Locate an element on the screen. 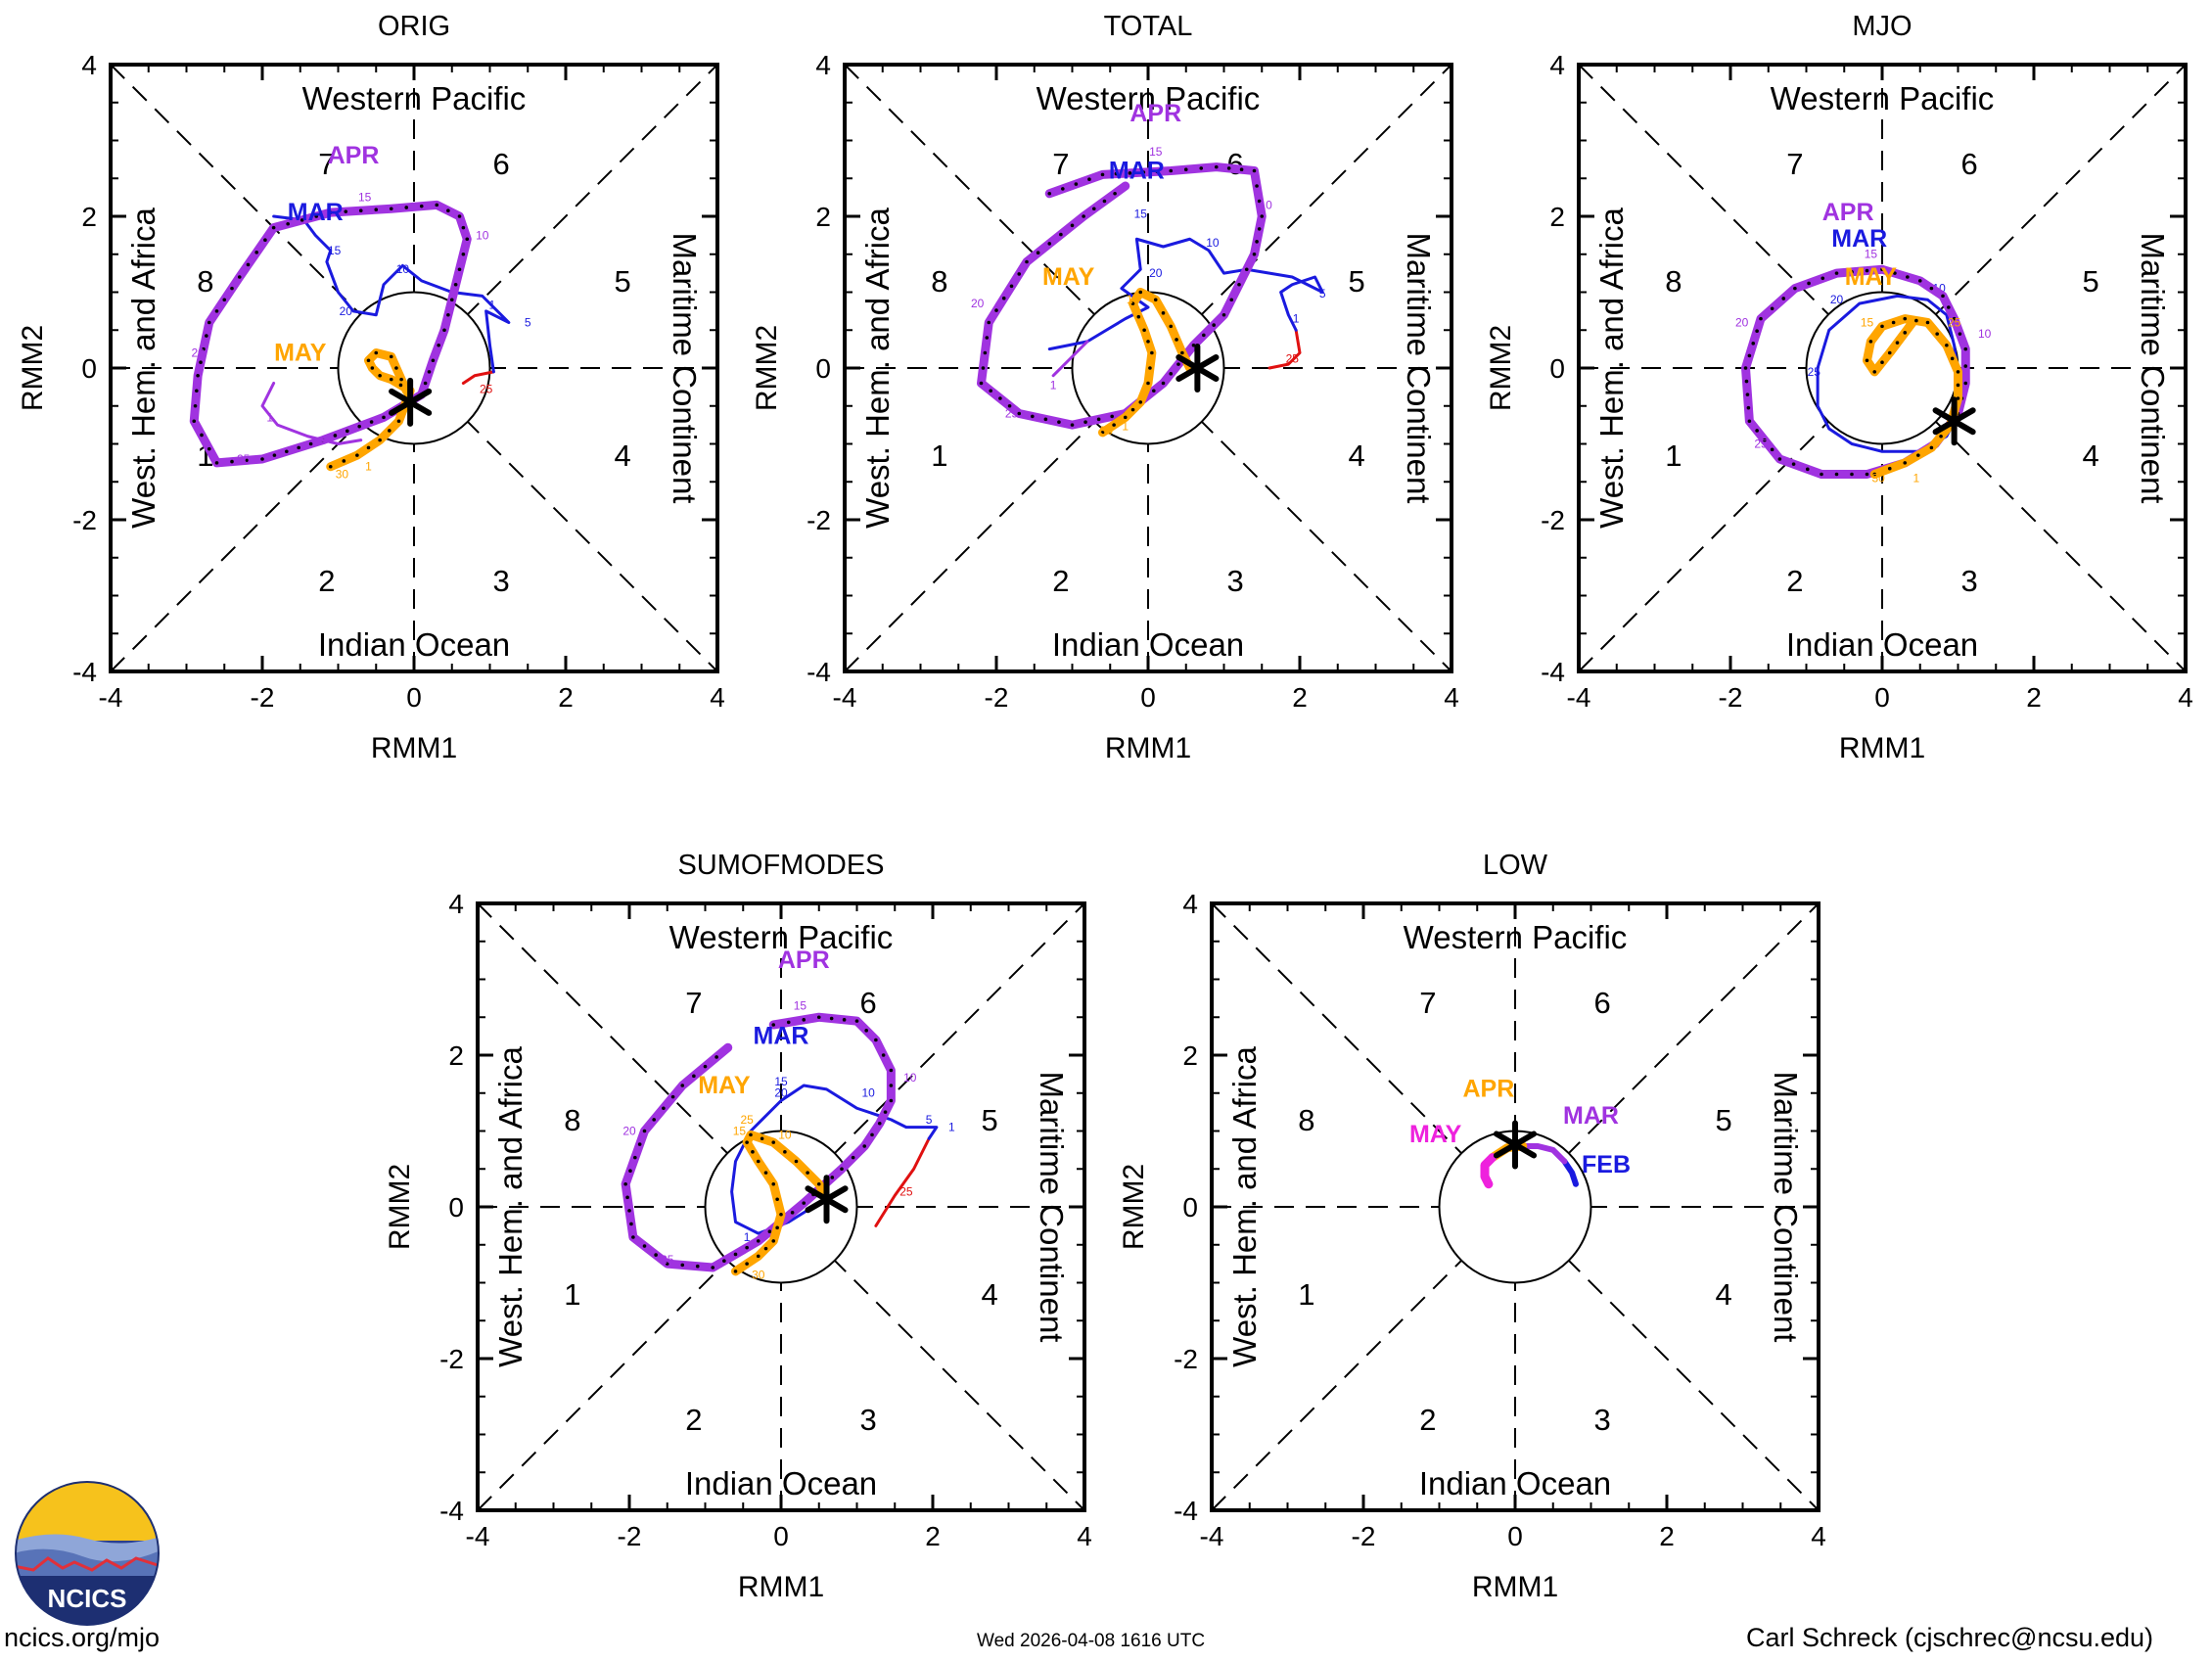 The height and width of the screenshot is (1662, 2212). phase-label-2: 2 is located at coordinates (1060, 581).